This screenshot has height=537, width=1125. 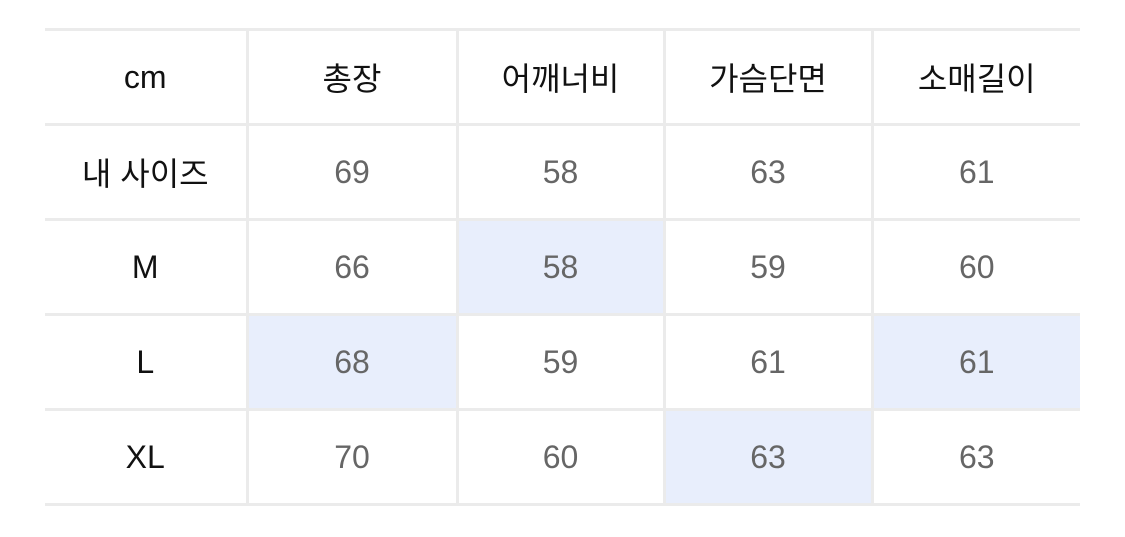 I want to click on row-size-label: M, so click(x=147, y=267).